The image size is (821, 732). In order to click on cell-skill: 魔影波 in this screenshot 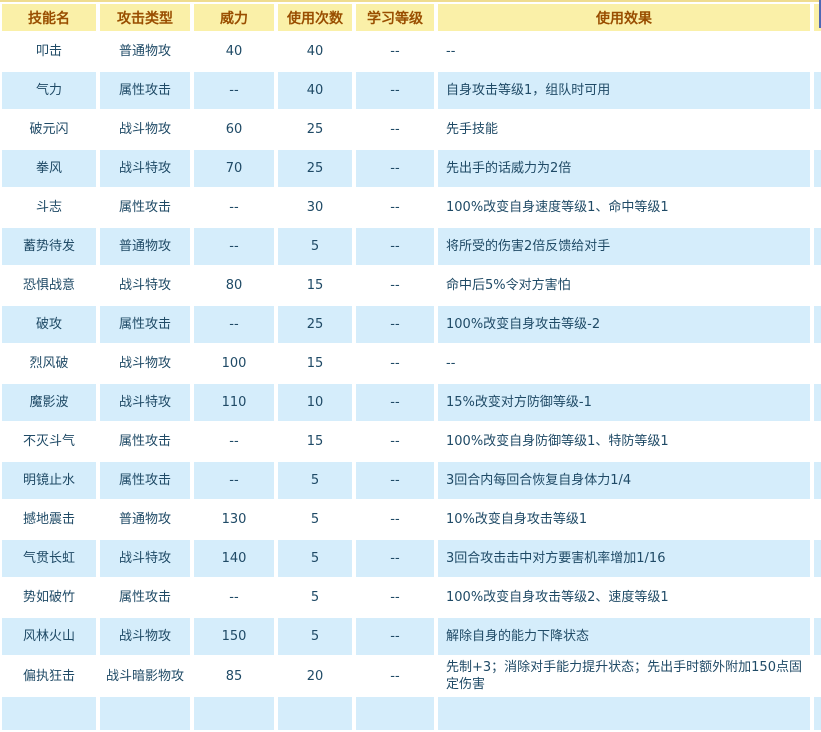, I will do `click(49, 402)`.